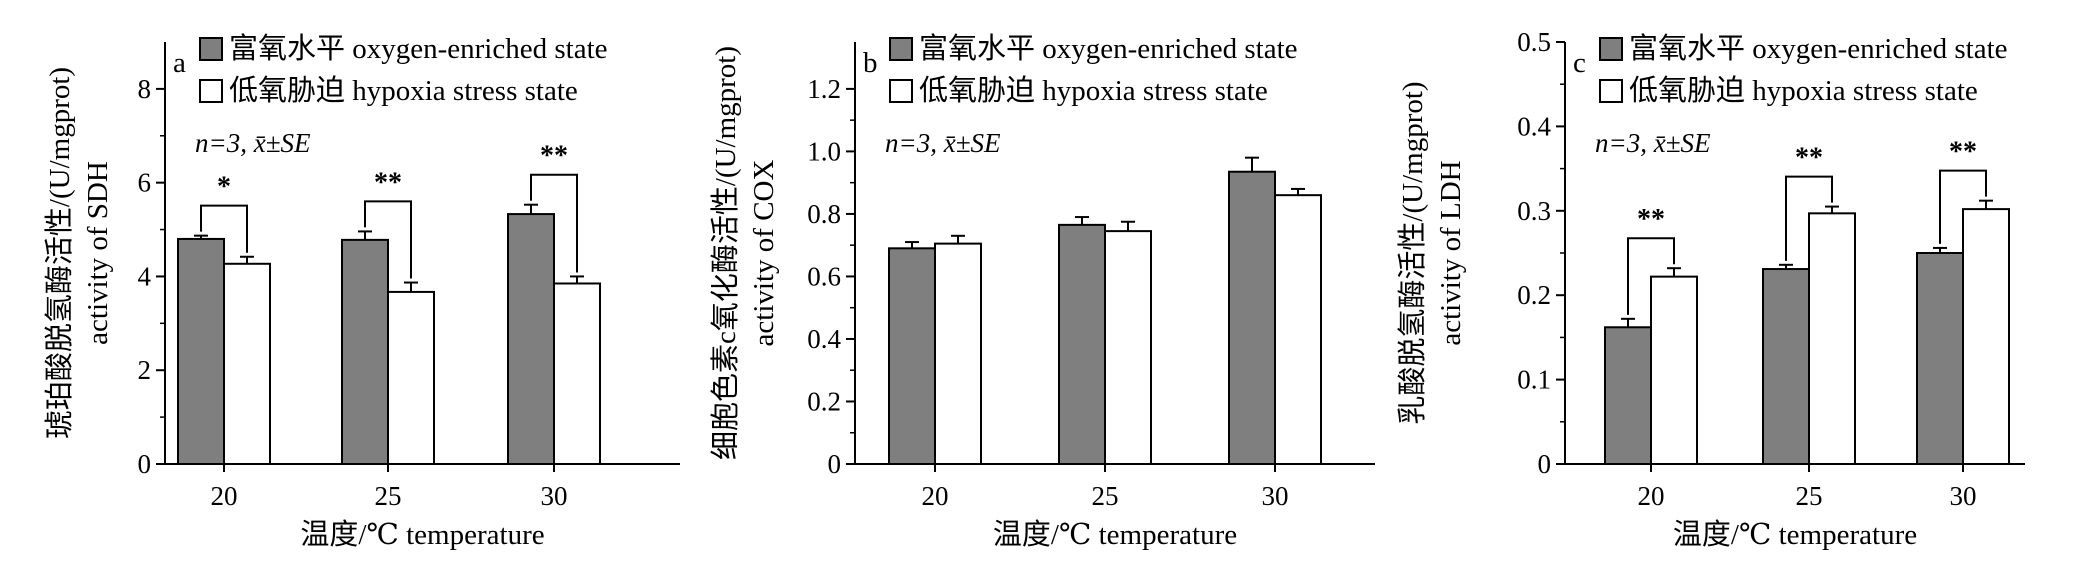 Image resolution: width=2085 pixels, height=566 pixels. I want to click on y-axis-title-en: activity of COX, so click(764, 253).